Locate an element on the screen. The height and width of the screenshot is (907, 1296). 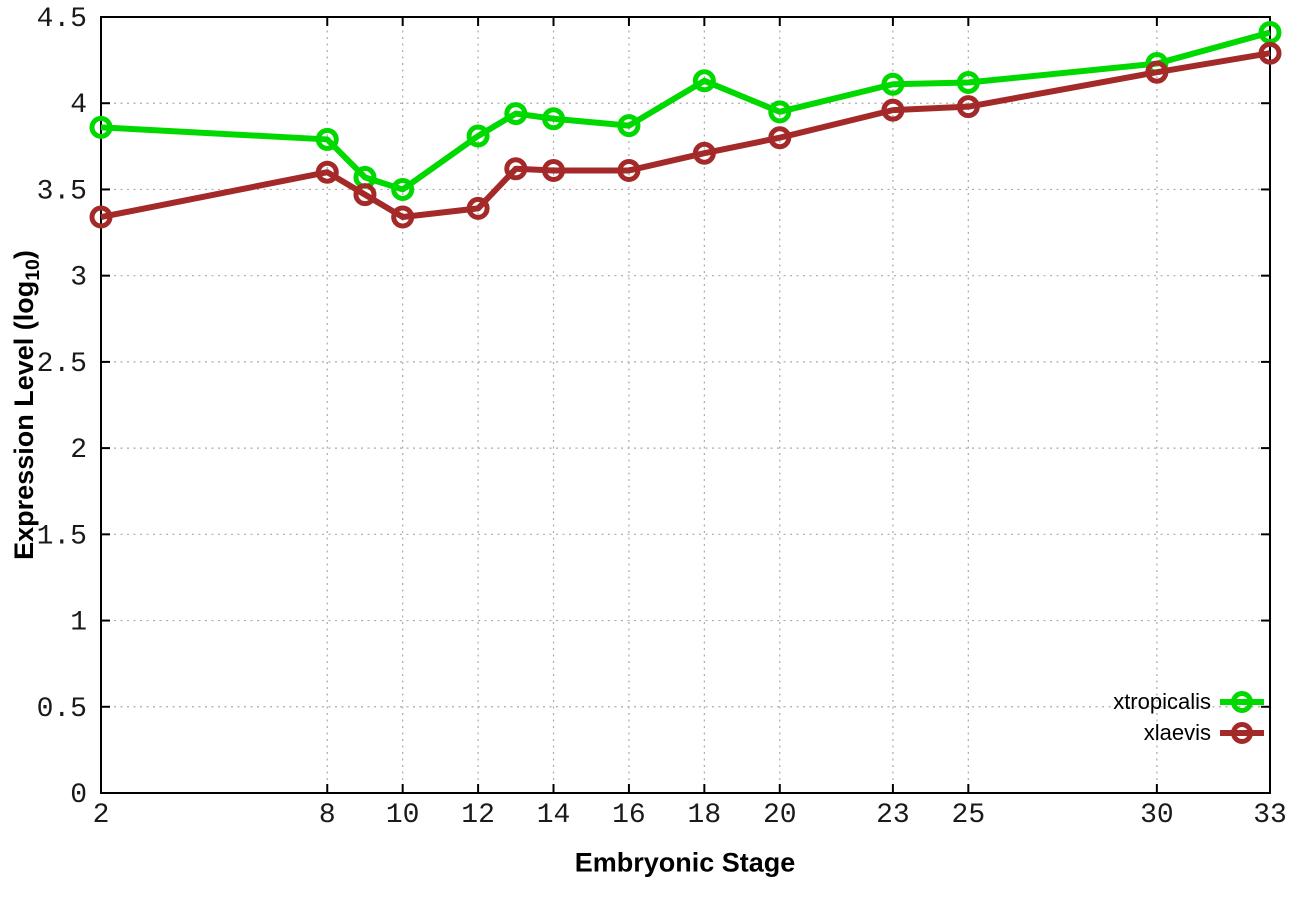
svg-text: 4.5 is located at coordinates (62, 19).